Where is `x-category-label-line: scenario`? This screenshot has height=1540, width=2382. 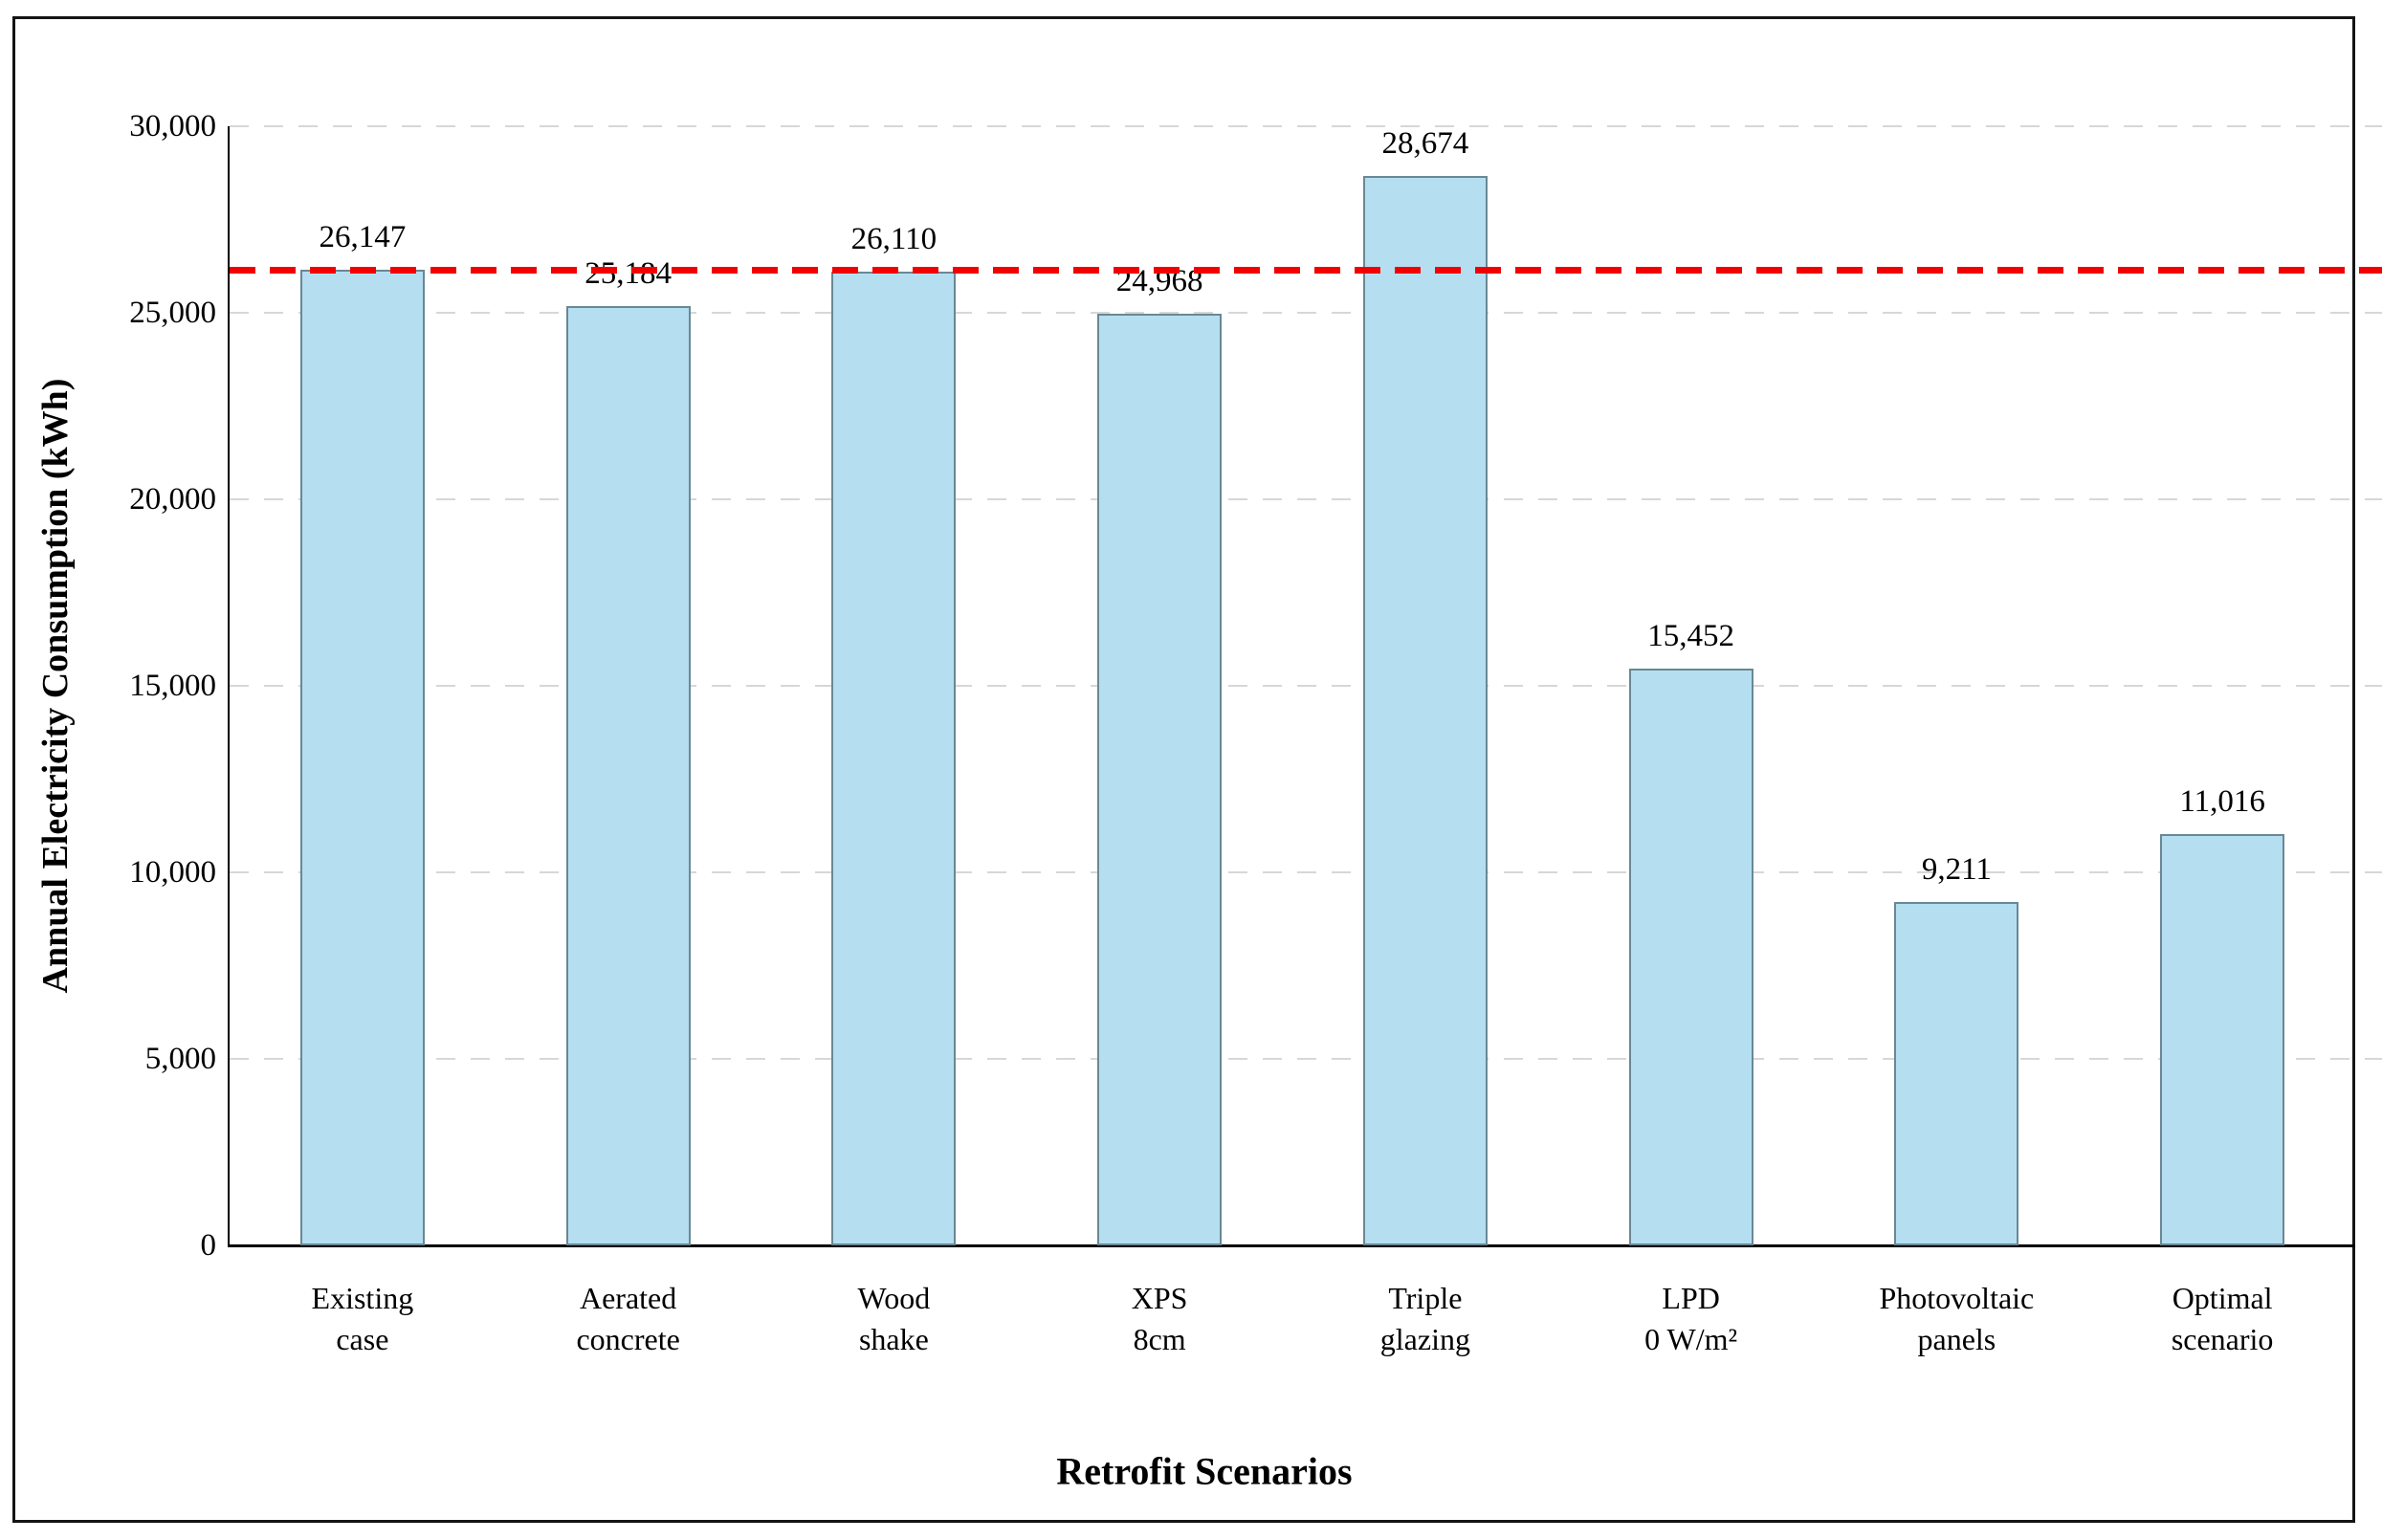 x-category-label-line: scenario is located at coordinates (2222, 1339).